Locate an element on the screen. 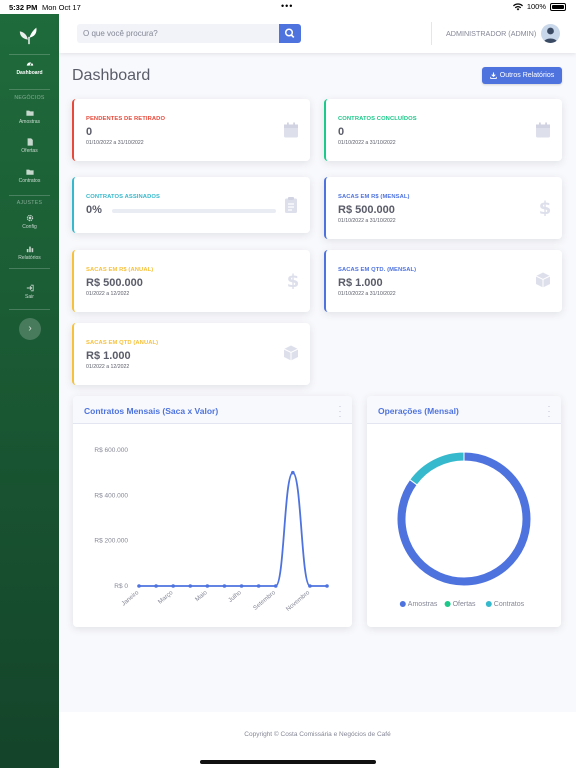 This screenshot has width=576, height=768. gear-icon is located at coordinates (29, 218).